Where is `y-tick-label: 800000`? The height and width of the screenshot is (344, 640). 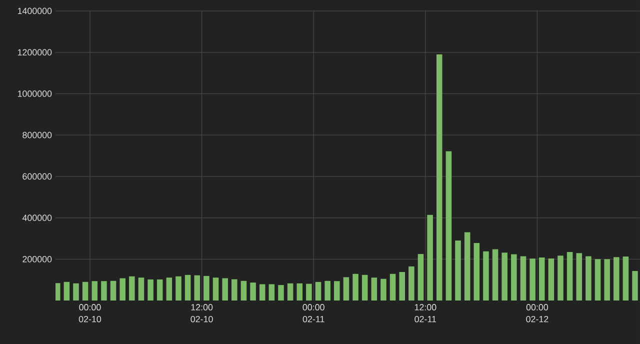
y-tick-label: 800000 is located at coordinates (37, 135).